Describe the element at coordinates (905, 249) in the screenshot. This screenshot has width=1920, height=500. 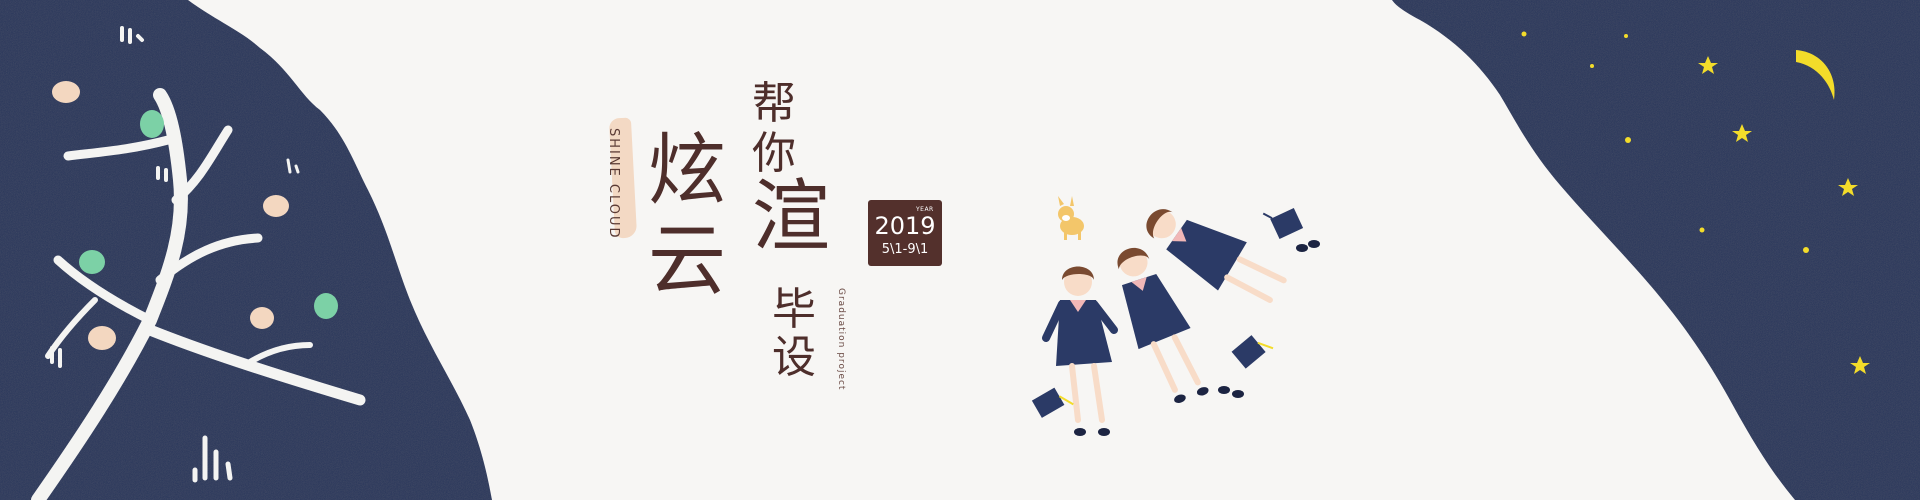
I see `date-range-text: 5\1-9\1` at that location.